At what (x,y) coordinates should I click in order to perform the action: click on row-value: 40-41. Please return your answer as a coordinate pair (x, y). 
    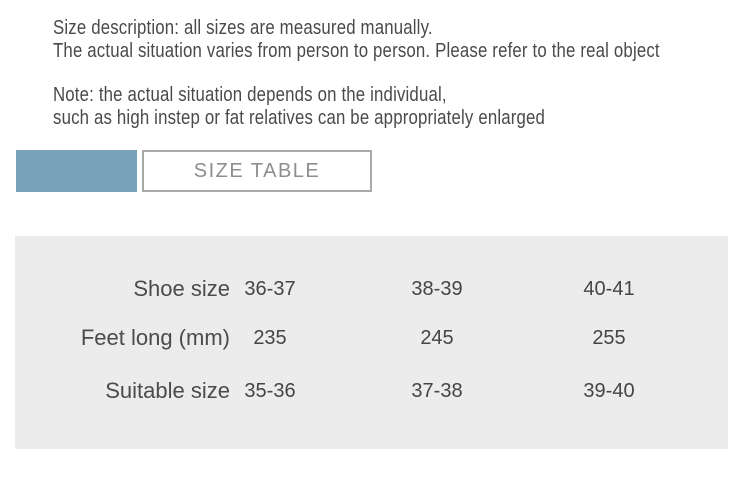
    Looking at the image, I should click on (609, 289).